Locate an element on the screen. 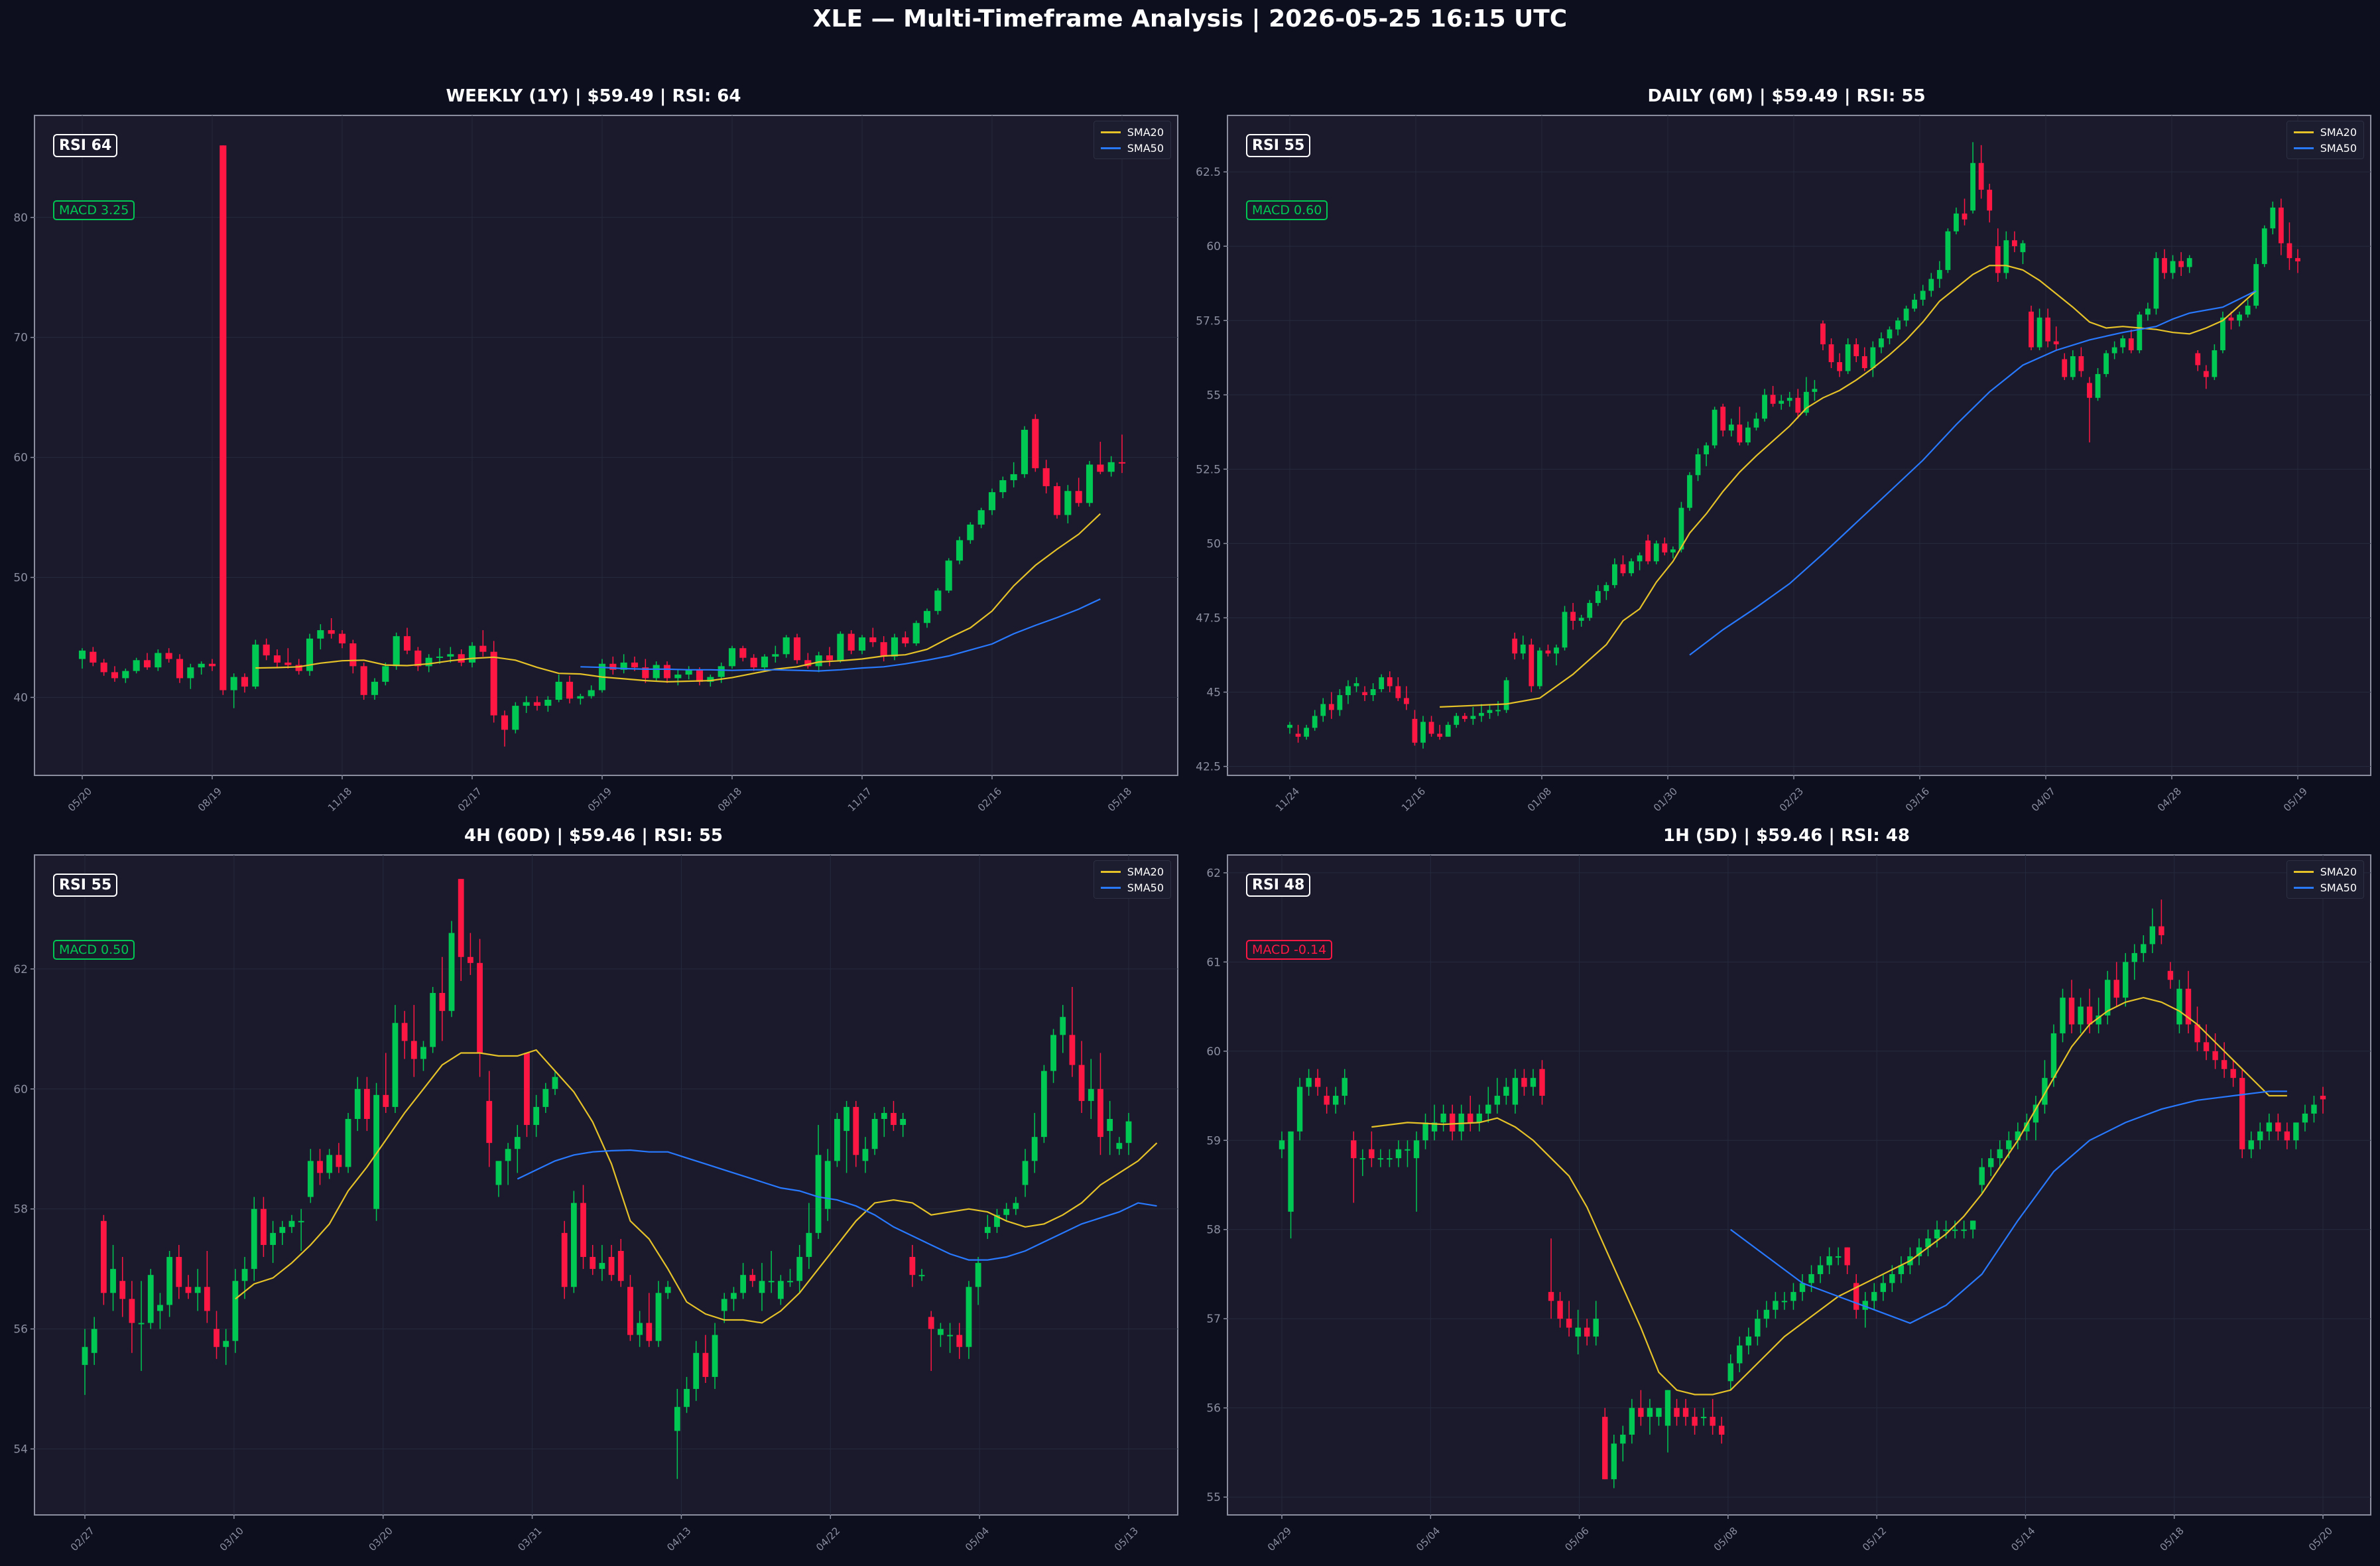  chart-legend: SMA20 SMA50 is located at coordinates (2325, 879).